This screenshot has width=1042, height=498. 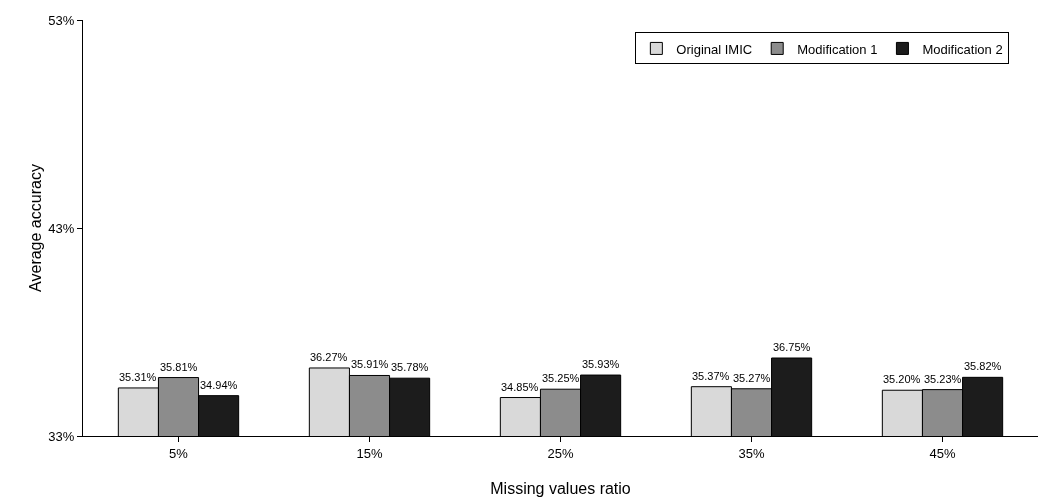 I want to click on x-tick-label: 25%, so click(x=560, y=453).